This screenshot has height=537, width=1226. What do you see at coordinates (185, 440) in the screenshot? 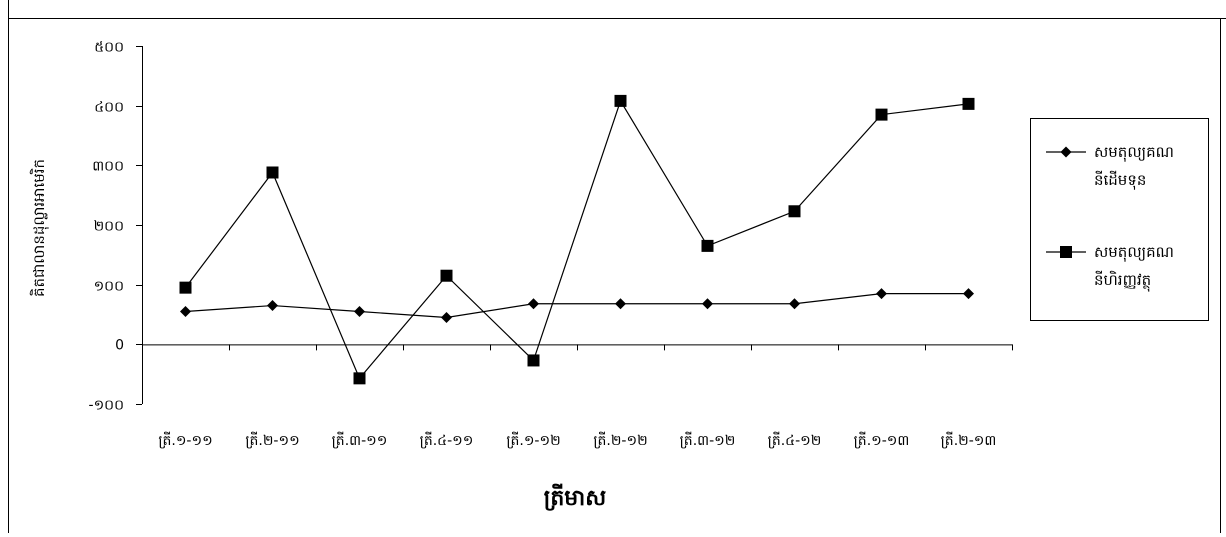
I see `x-tick-label: ត្រី.១-១១` at bounding box center [185, 440].